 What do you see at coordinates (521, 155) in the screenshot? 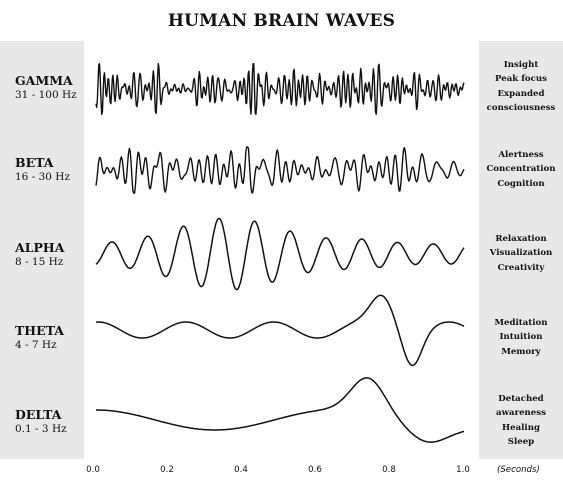
I see `beta-state: Alertness` at bounding box center [521, 155].